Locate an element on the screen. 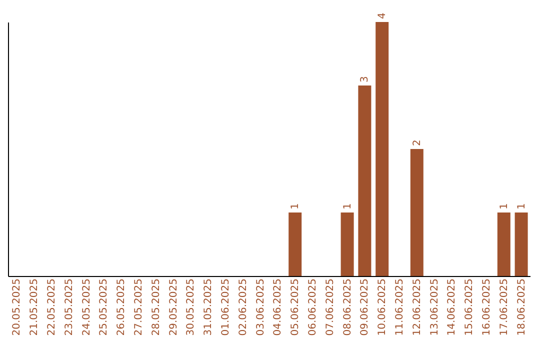 This screenshot has height=340, width=540. x-tick-label: 05.06.2025 is located at coordinates (296, 307).